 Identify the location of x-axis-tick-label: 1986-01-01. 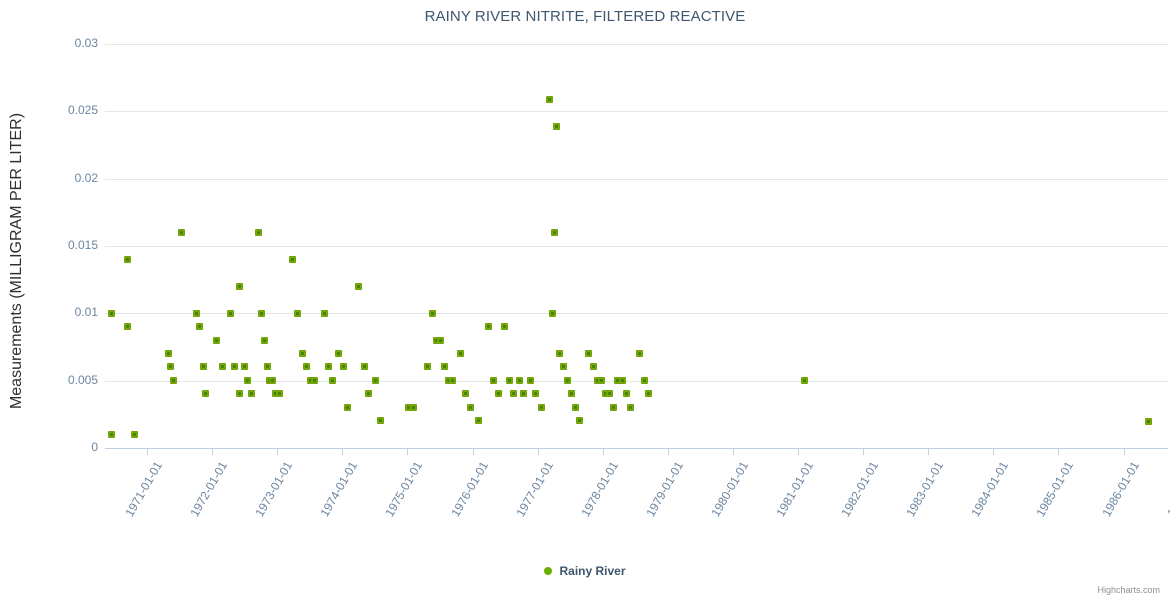
(1120, 489).